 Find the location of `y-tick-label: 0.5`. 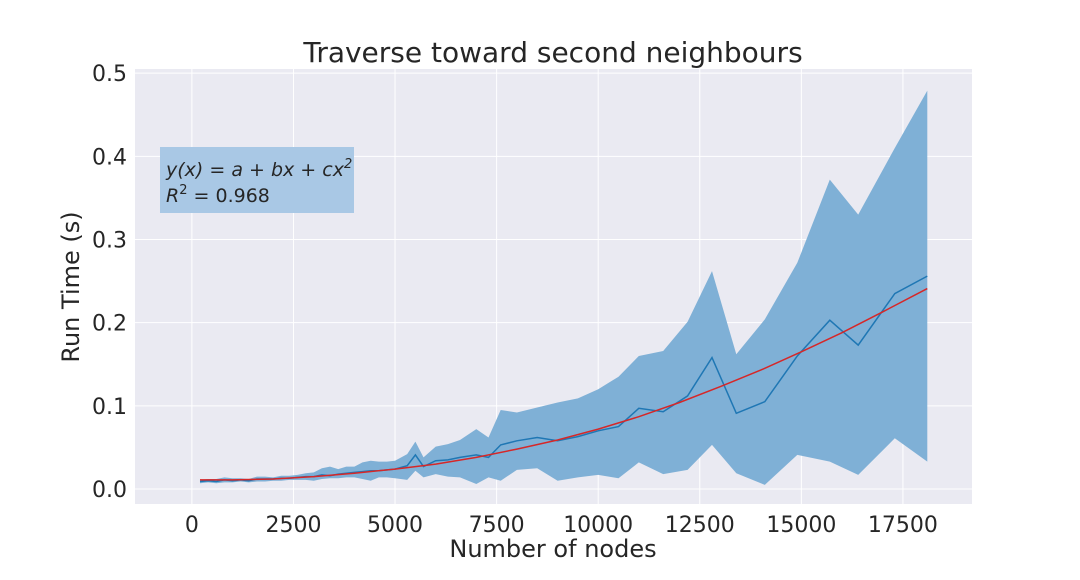

y-tick-label: 0.5 is located at coordinates (109, 74).